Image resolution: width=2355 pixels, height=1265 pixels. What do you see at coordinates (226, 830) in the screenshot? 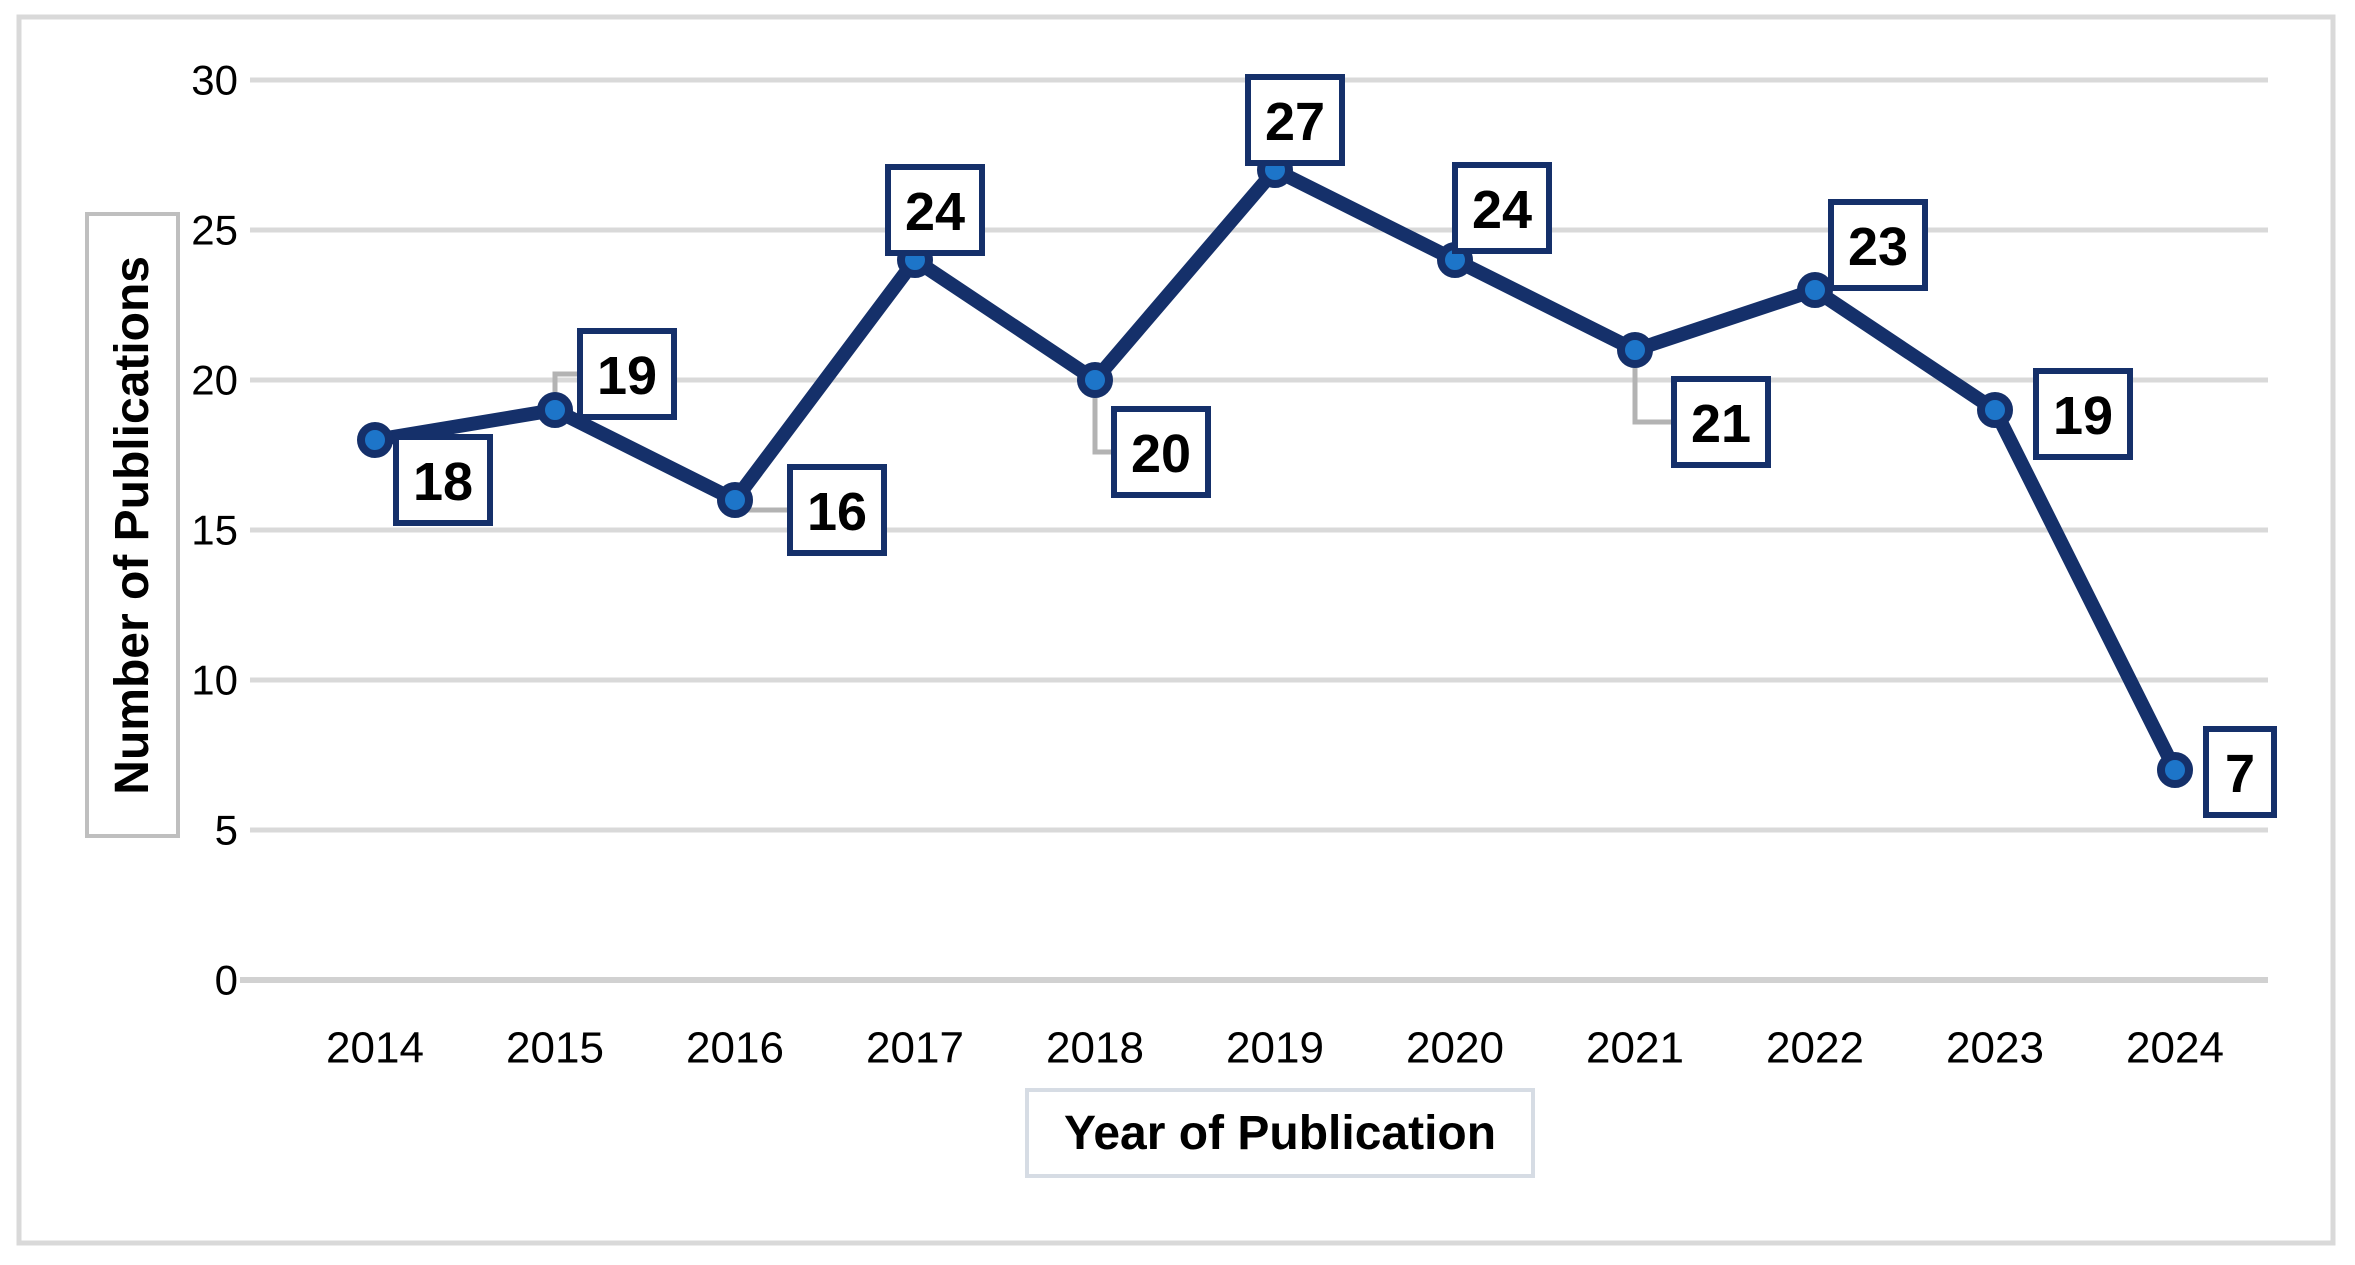
I see `y-tick-label: 5` at bounding box center [226, 830].